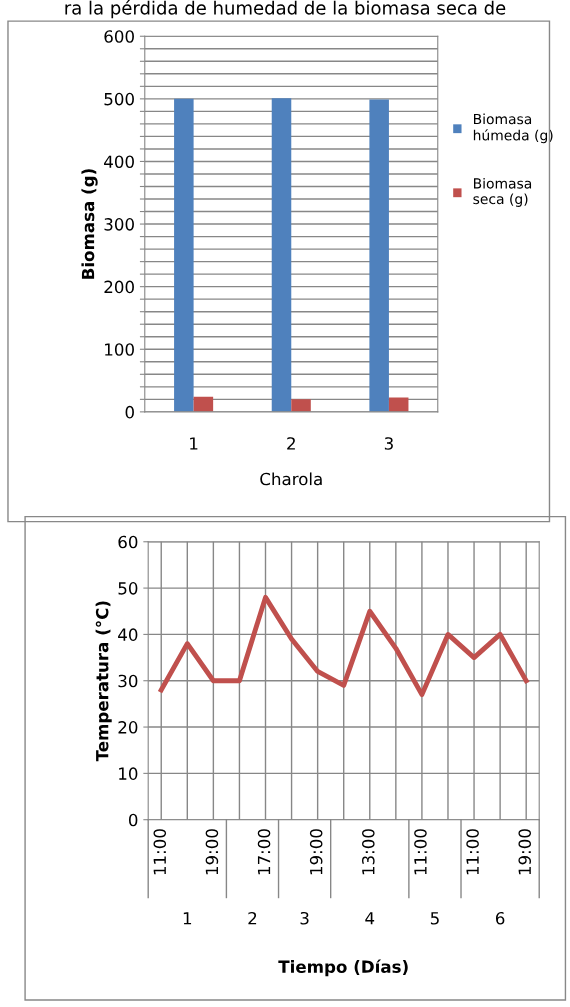  Describe the element at coordinates (502, 192) in the screenshot. I see `legend-label: Biomasa seca (g)` at that location.